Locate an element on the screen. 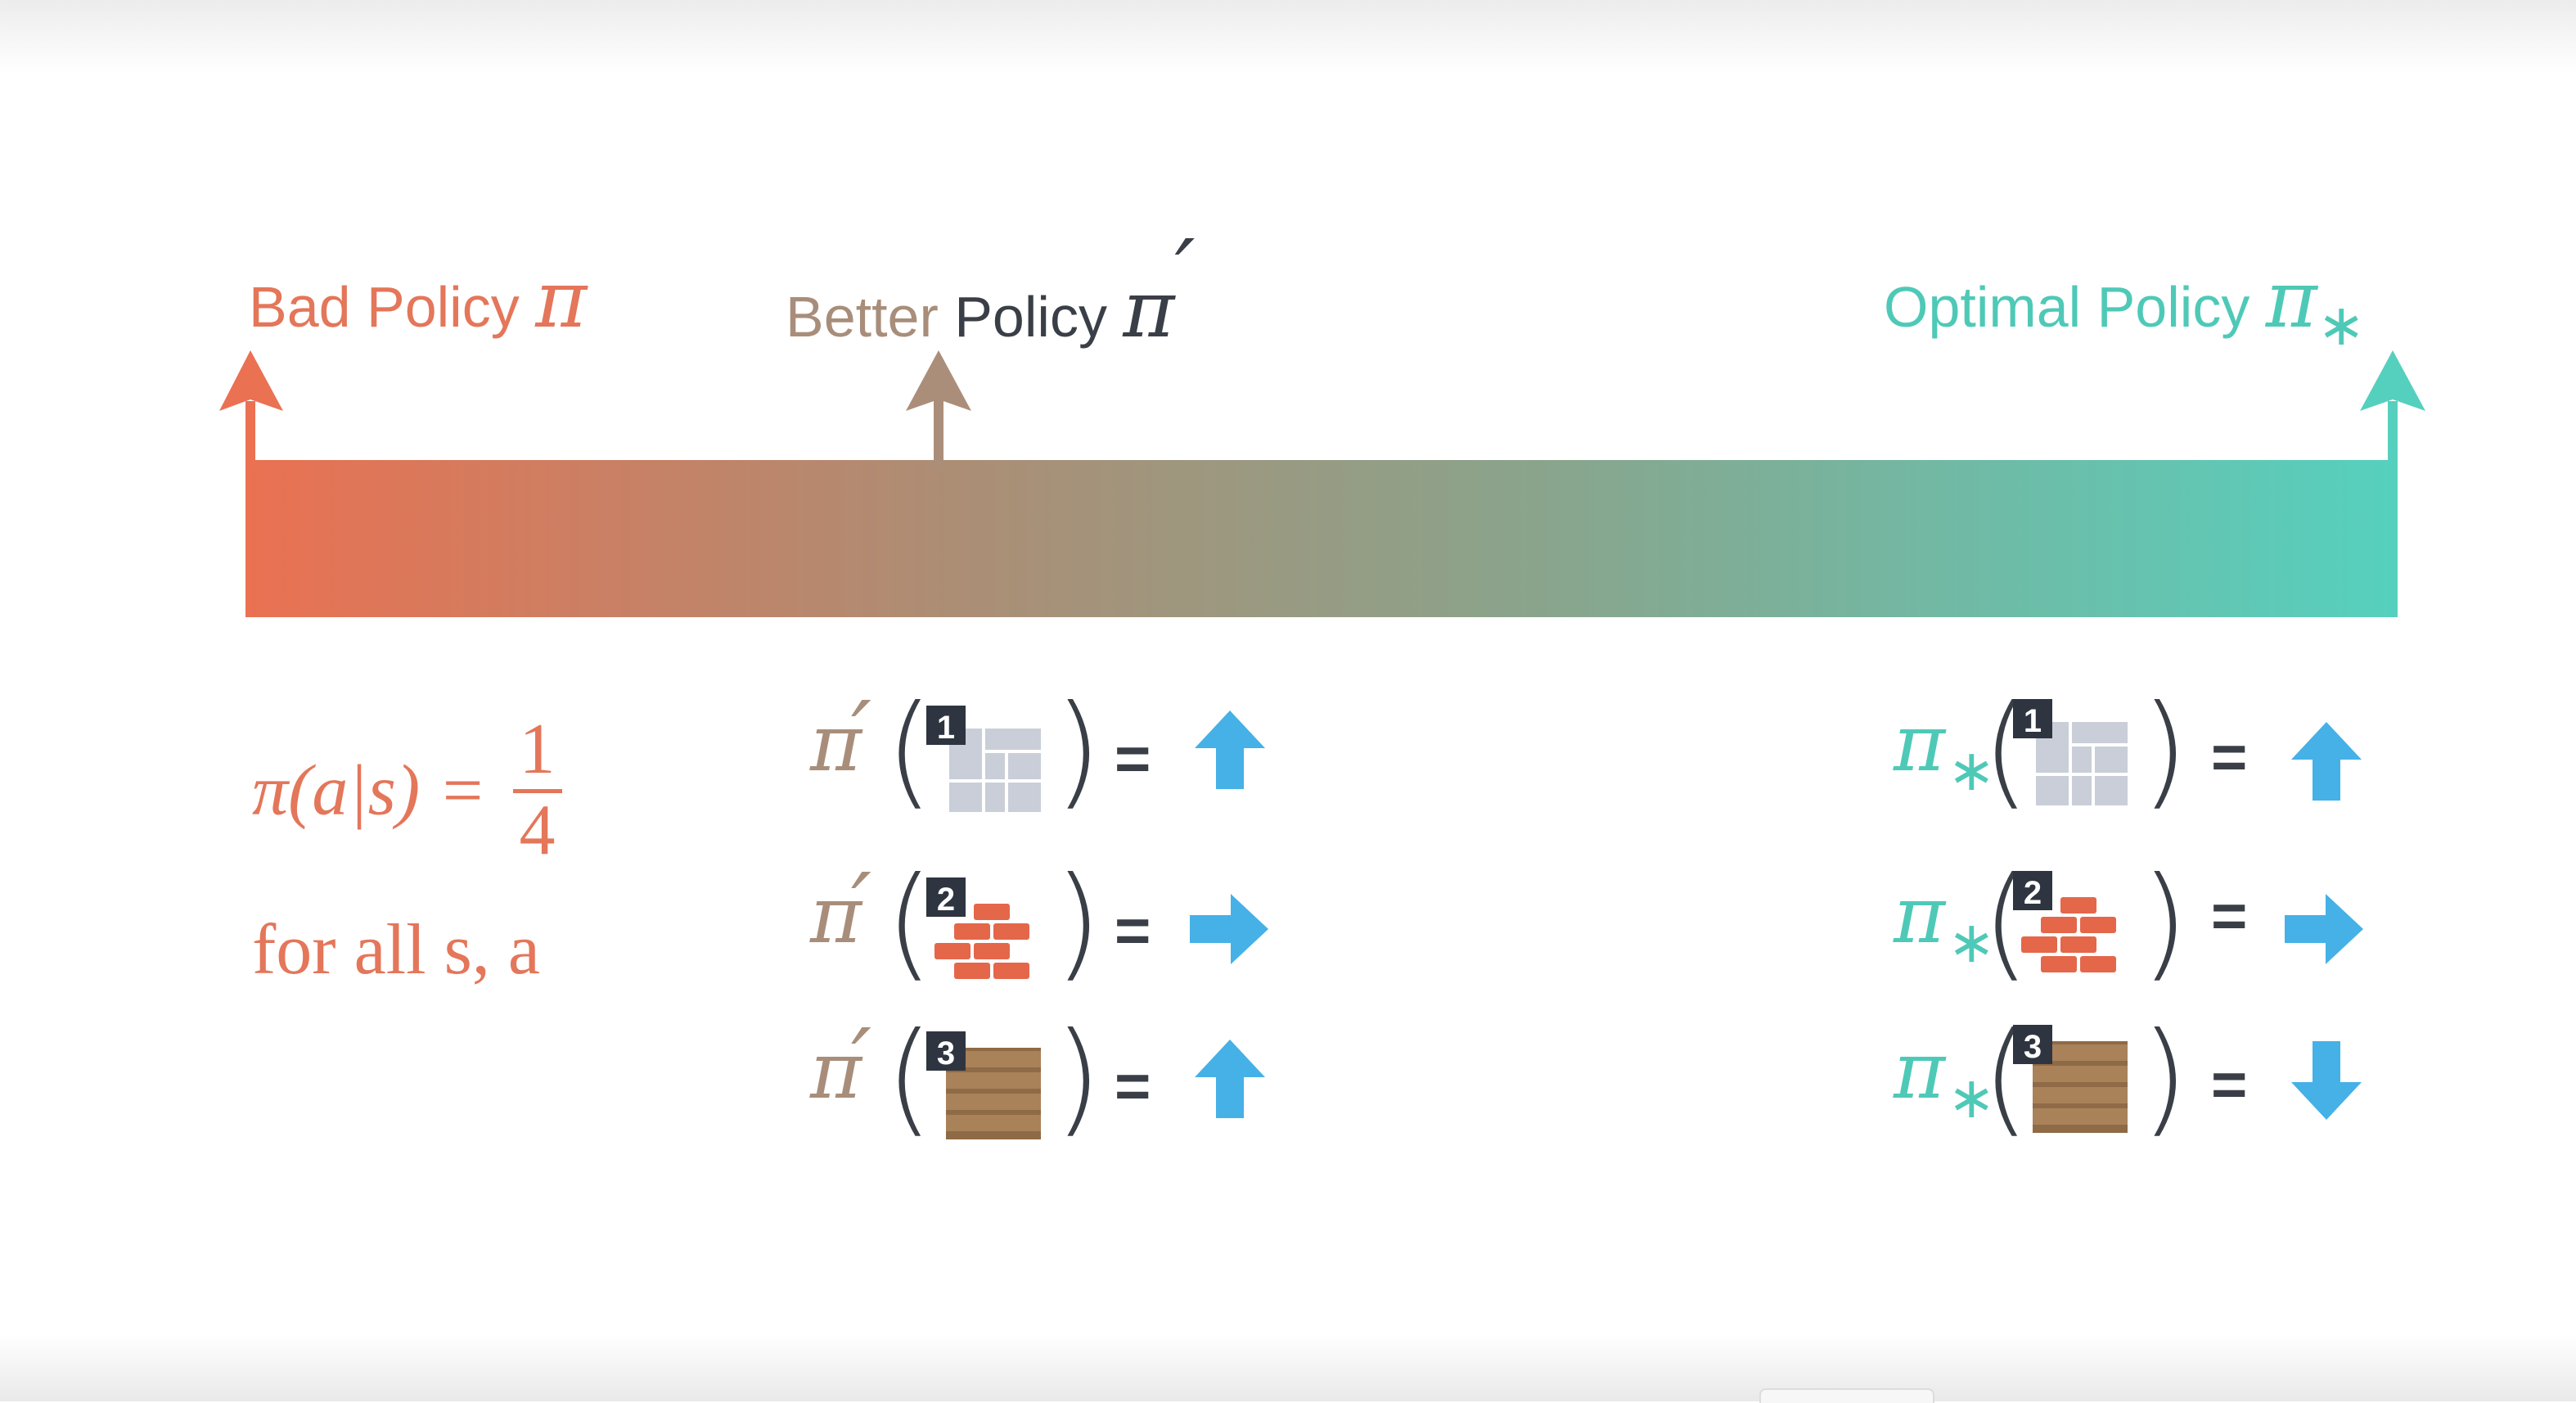 This screenshot has width=2576, height=1403. better-row-1: π ′ ( 1 ) = is located at coordinates (1055, 754).